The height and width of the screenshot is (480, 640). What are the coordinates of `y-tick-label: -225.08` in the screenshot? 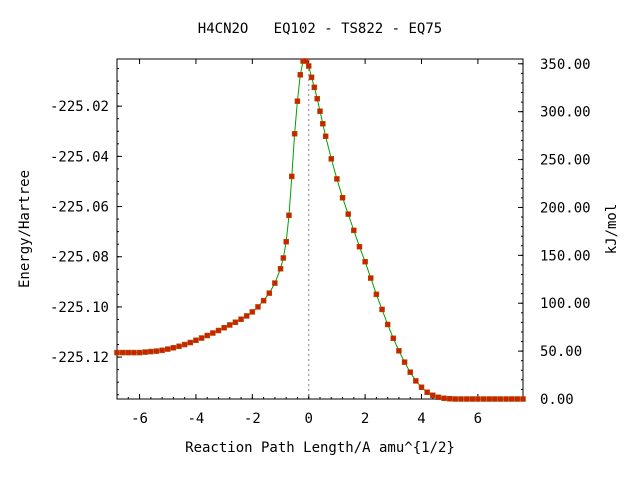 It's located at (79, 258).